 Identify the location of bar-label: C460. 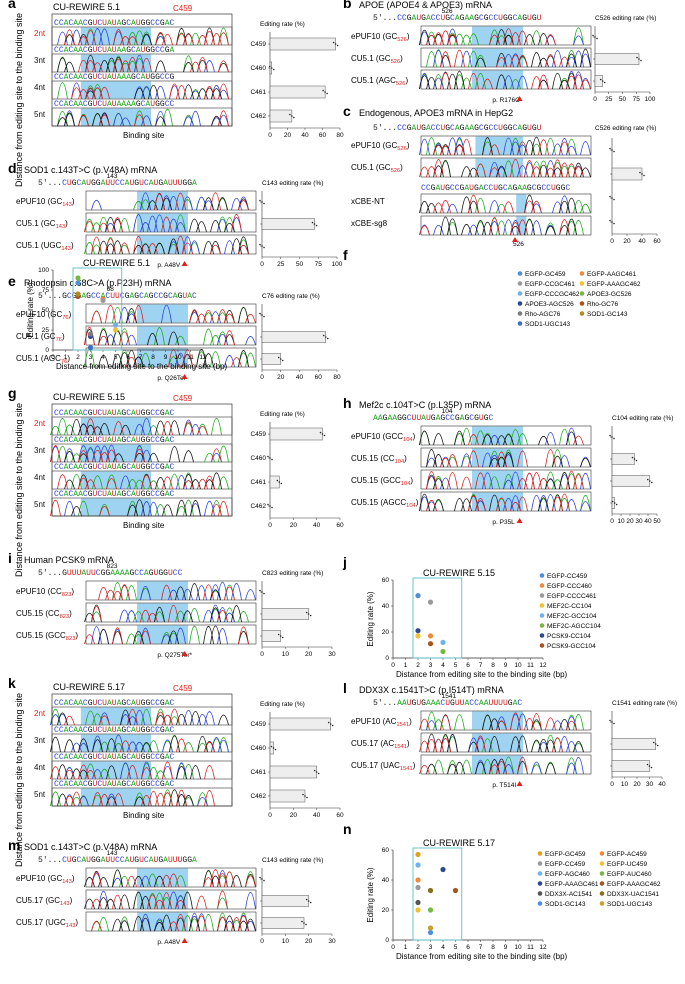
(258, 68).